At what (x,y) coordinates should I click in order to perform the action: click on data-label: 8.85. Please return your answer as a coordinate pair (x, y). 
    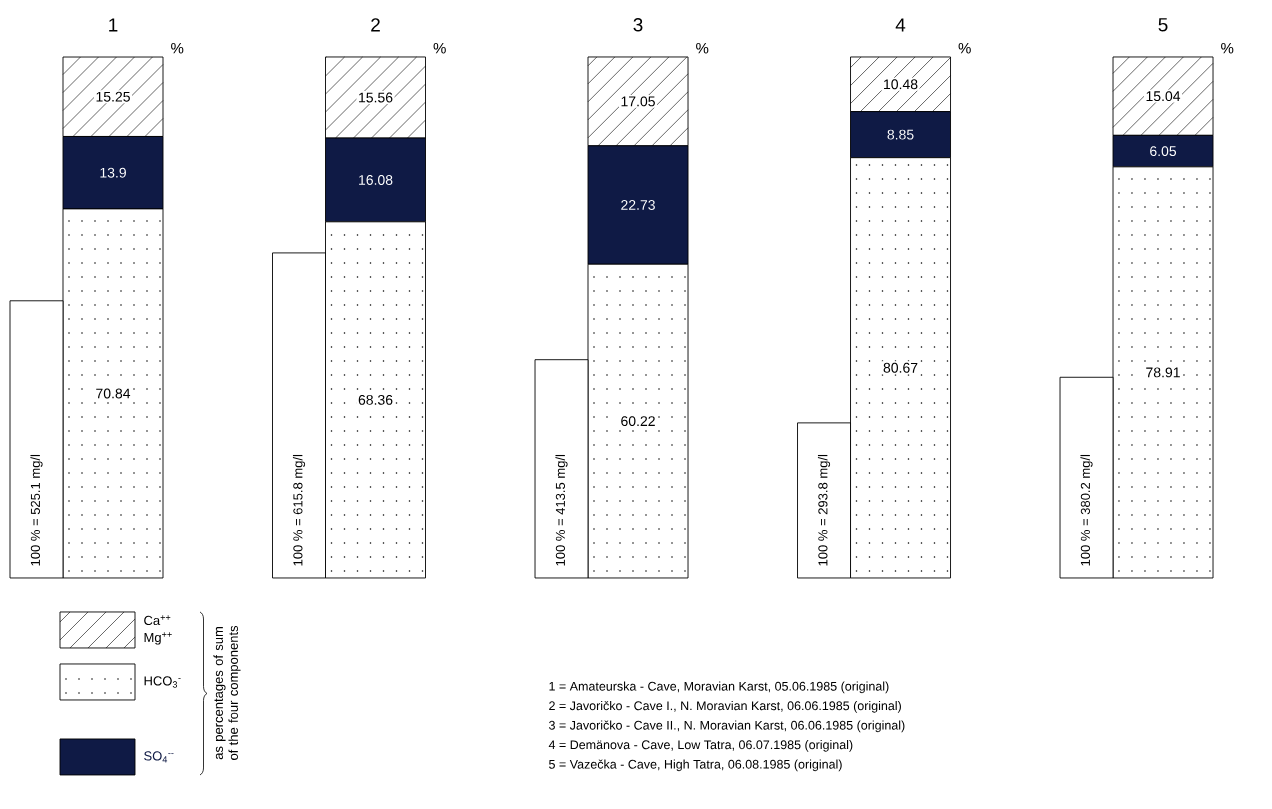
    Looking at the image, I should click on (900, 134).